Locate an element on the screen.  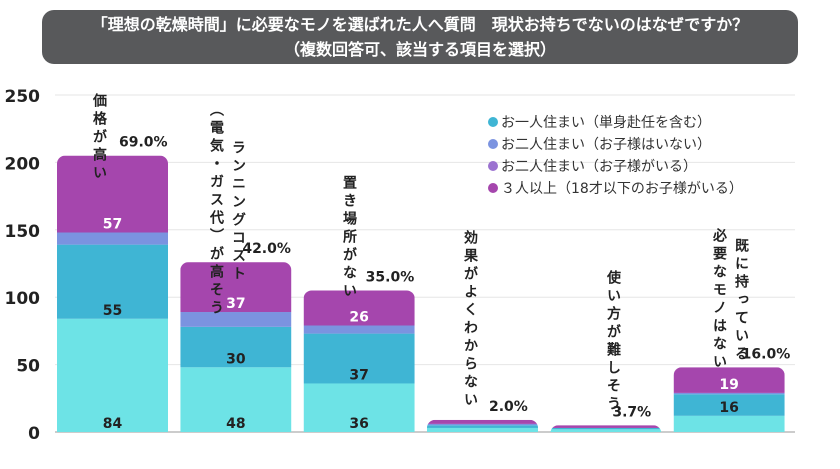
legend-item: ３人以上（18才以下のお子様がいる） is located at coordinates (615, 189).